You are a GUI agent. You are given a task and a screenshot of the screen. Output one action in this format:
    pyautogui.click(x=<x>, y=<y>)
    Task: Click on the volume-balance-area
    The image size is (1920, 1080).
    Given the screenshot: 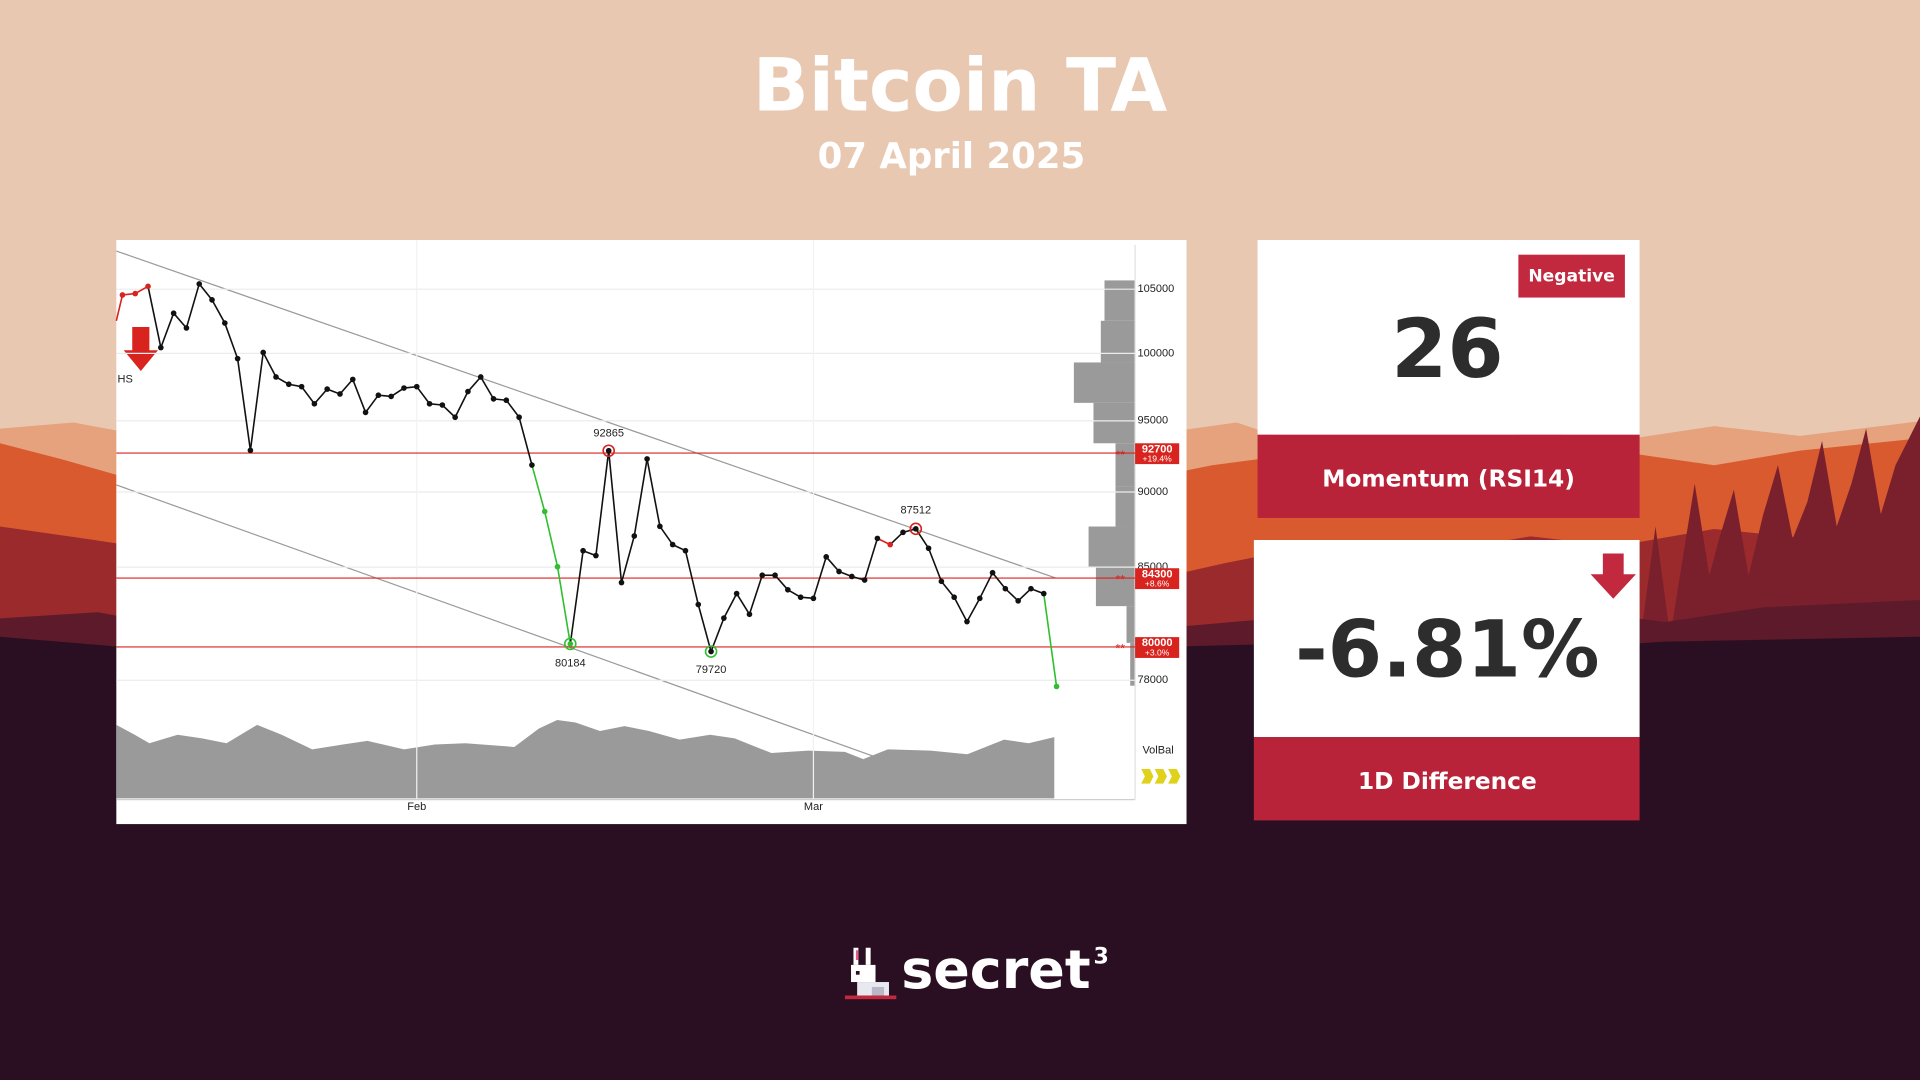 What is the action you would take?
    pyautogui.click(x=585, y=759)
    